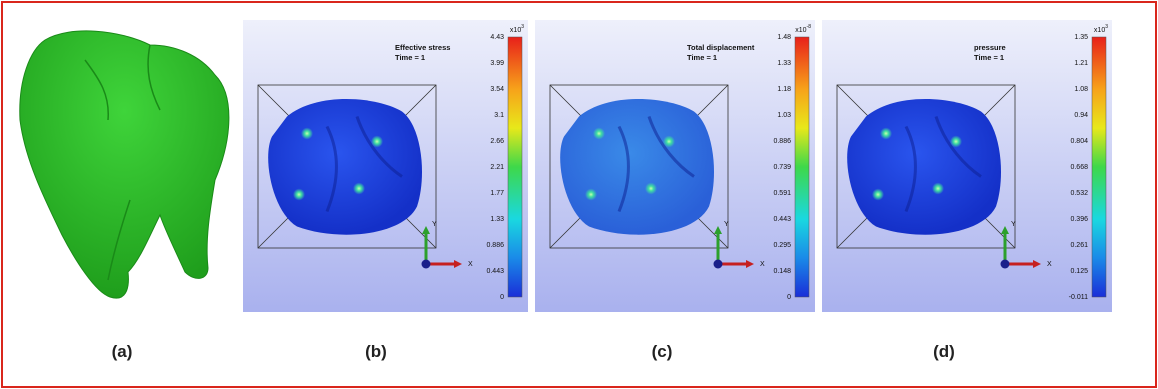 The image size is (1158, 389). I want to click on colorbar-tick-label: 0.532, so click(1079, 193).